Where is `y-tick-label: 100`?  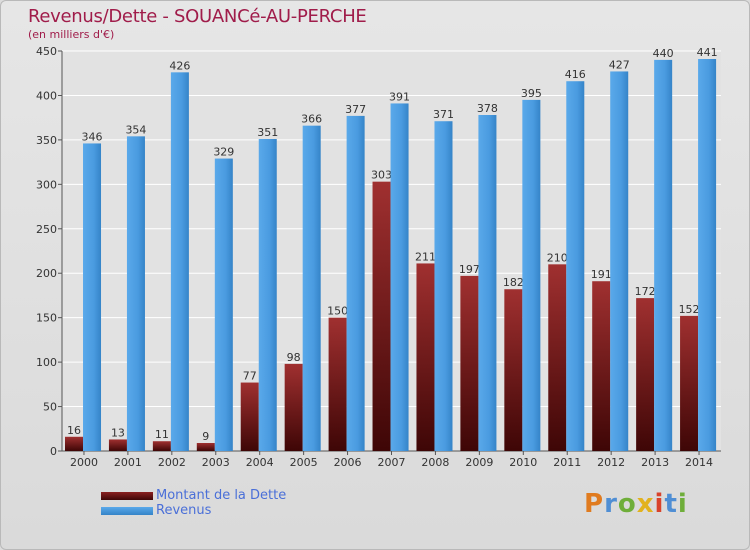
y-tick-label: 100 is located at coordinates (46, 362).